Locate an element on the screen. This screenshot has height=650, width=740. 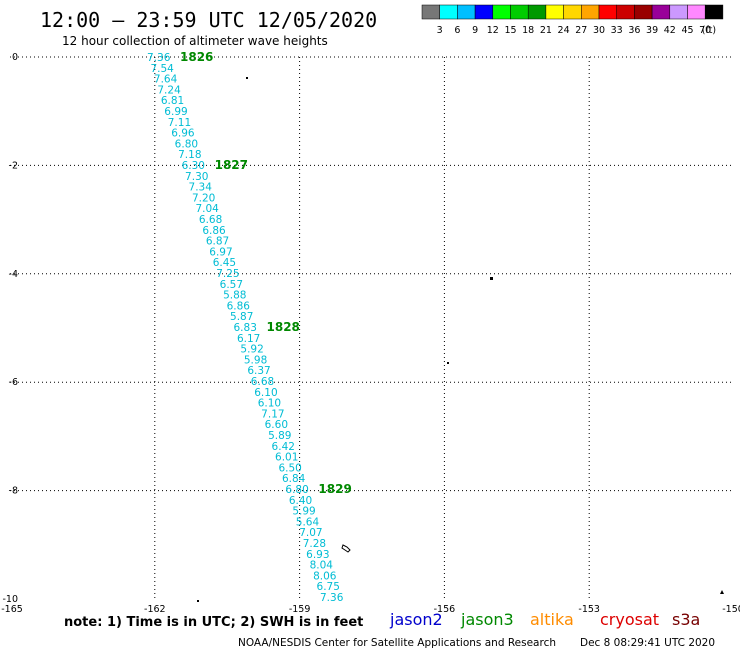
colorbar-label: 3 is located at coordinates (440, 30).